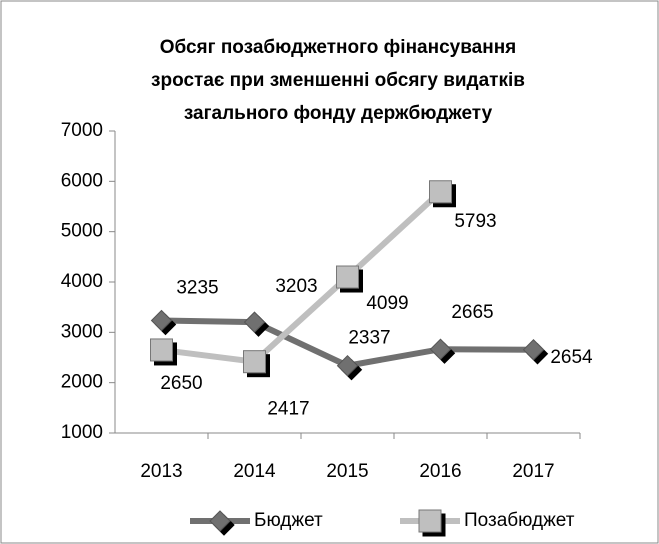 Image resolution: width=659 pixels, height=544 pixels. I want to click on x-tick-label: 2013, so click(161, 471).